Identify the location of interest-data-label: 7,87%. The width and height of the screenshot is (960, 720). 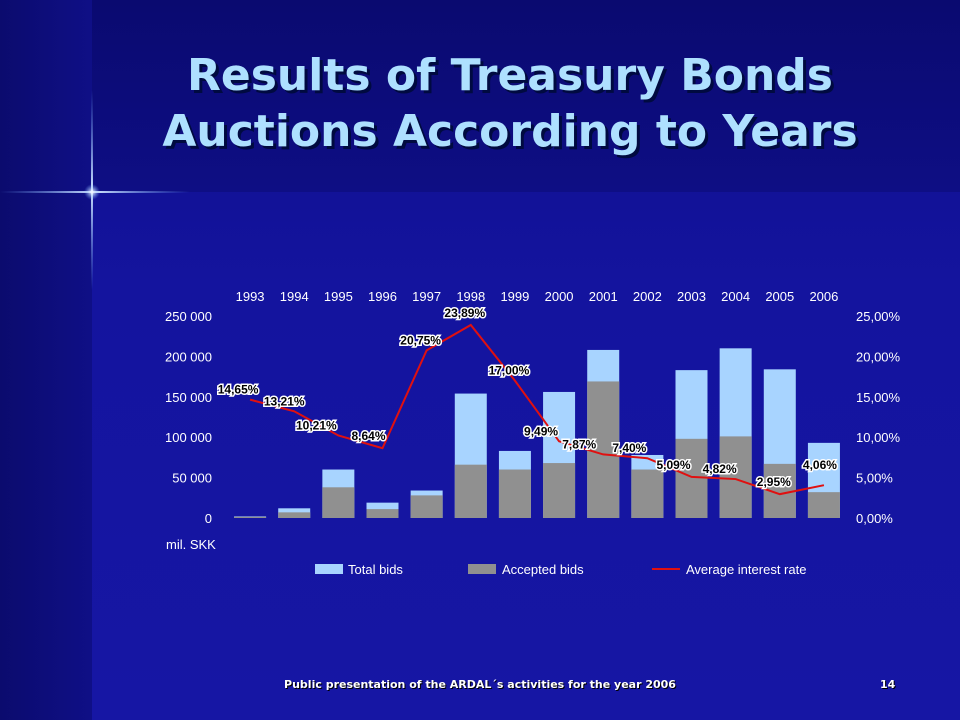
(579, 444).